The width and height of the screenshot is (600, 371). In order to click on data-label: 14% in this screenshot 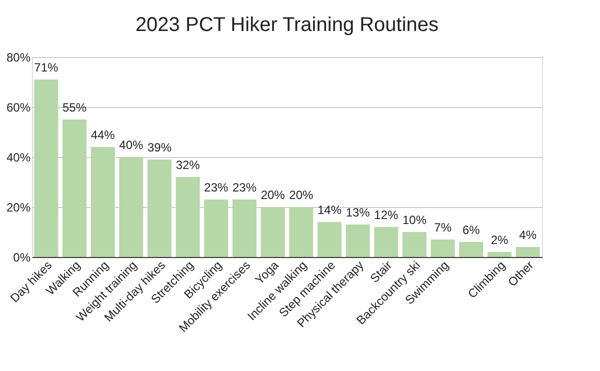, I will do `click(329, 210)`.